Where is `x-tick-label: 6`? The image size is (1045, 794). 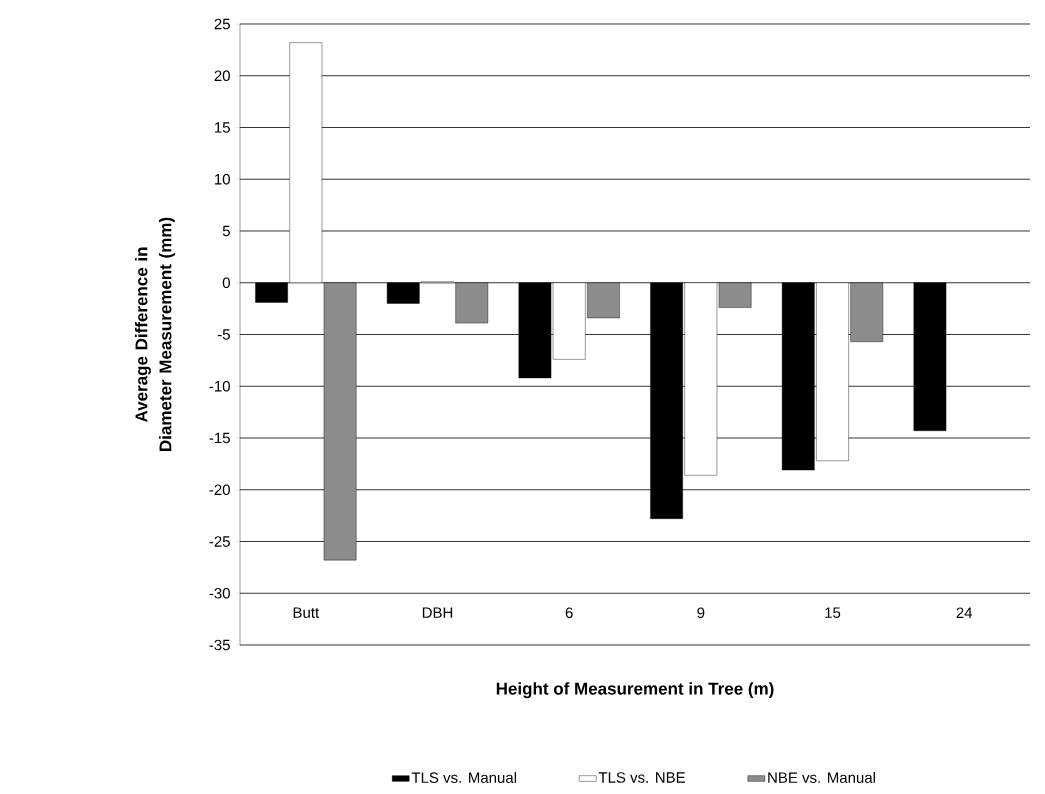 x-tick-label: 6 is located at coordinates (569, 613).